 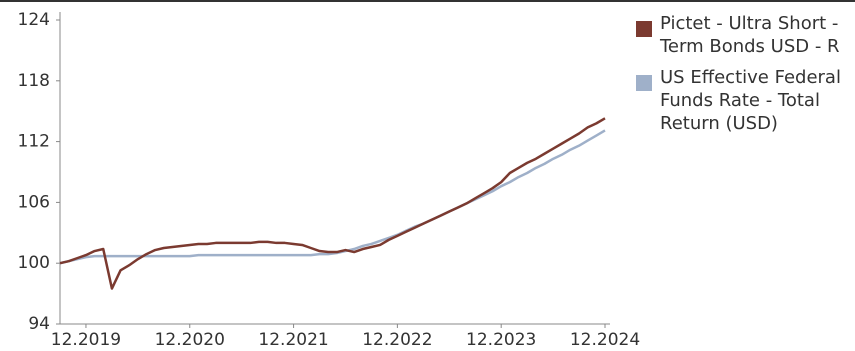 What do you see at coordinates (34, 20) in the screenshot?
I see `y-tick-label: 124` at bounding box center [34, 20].